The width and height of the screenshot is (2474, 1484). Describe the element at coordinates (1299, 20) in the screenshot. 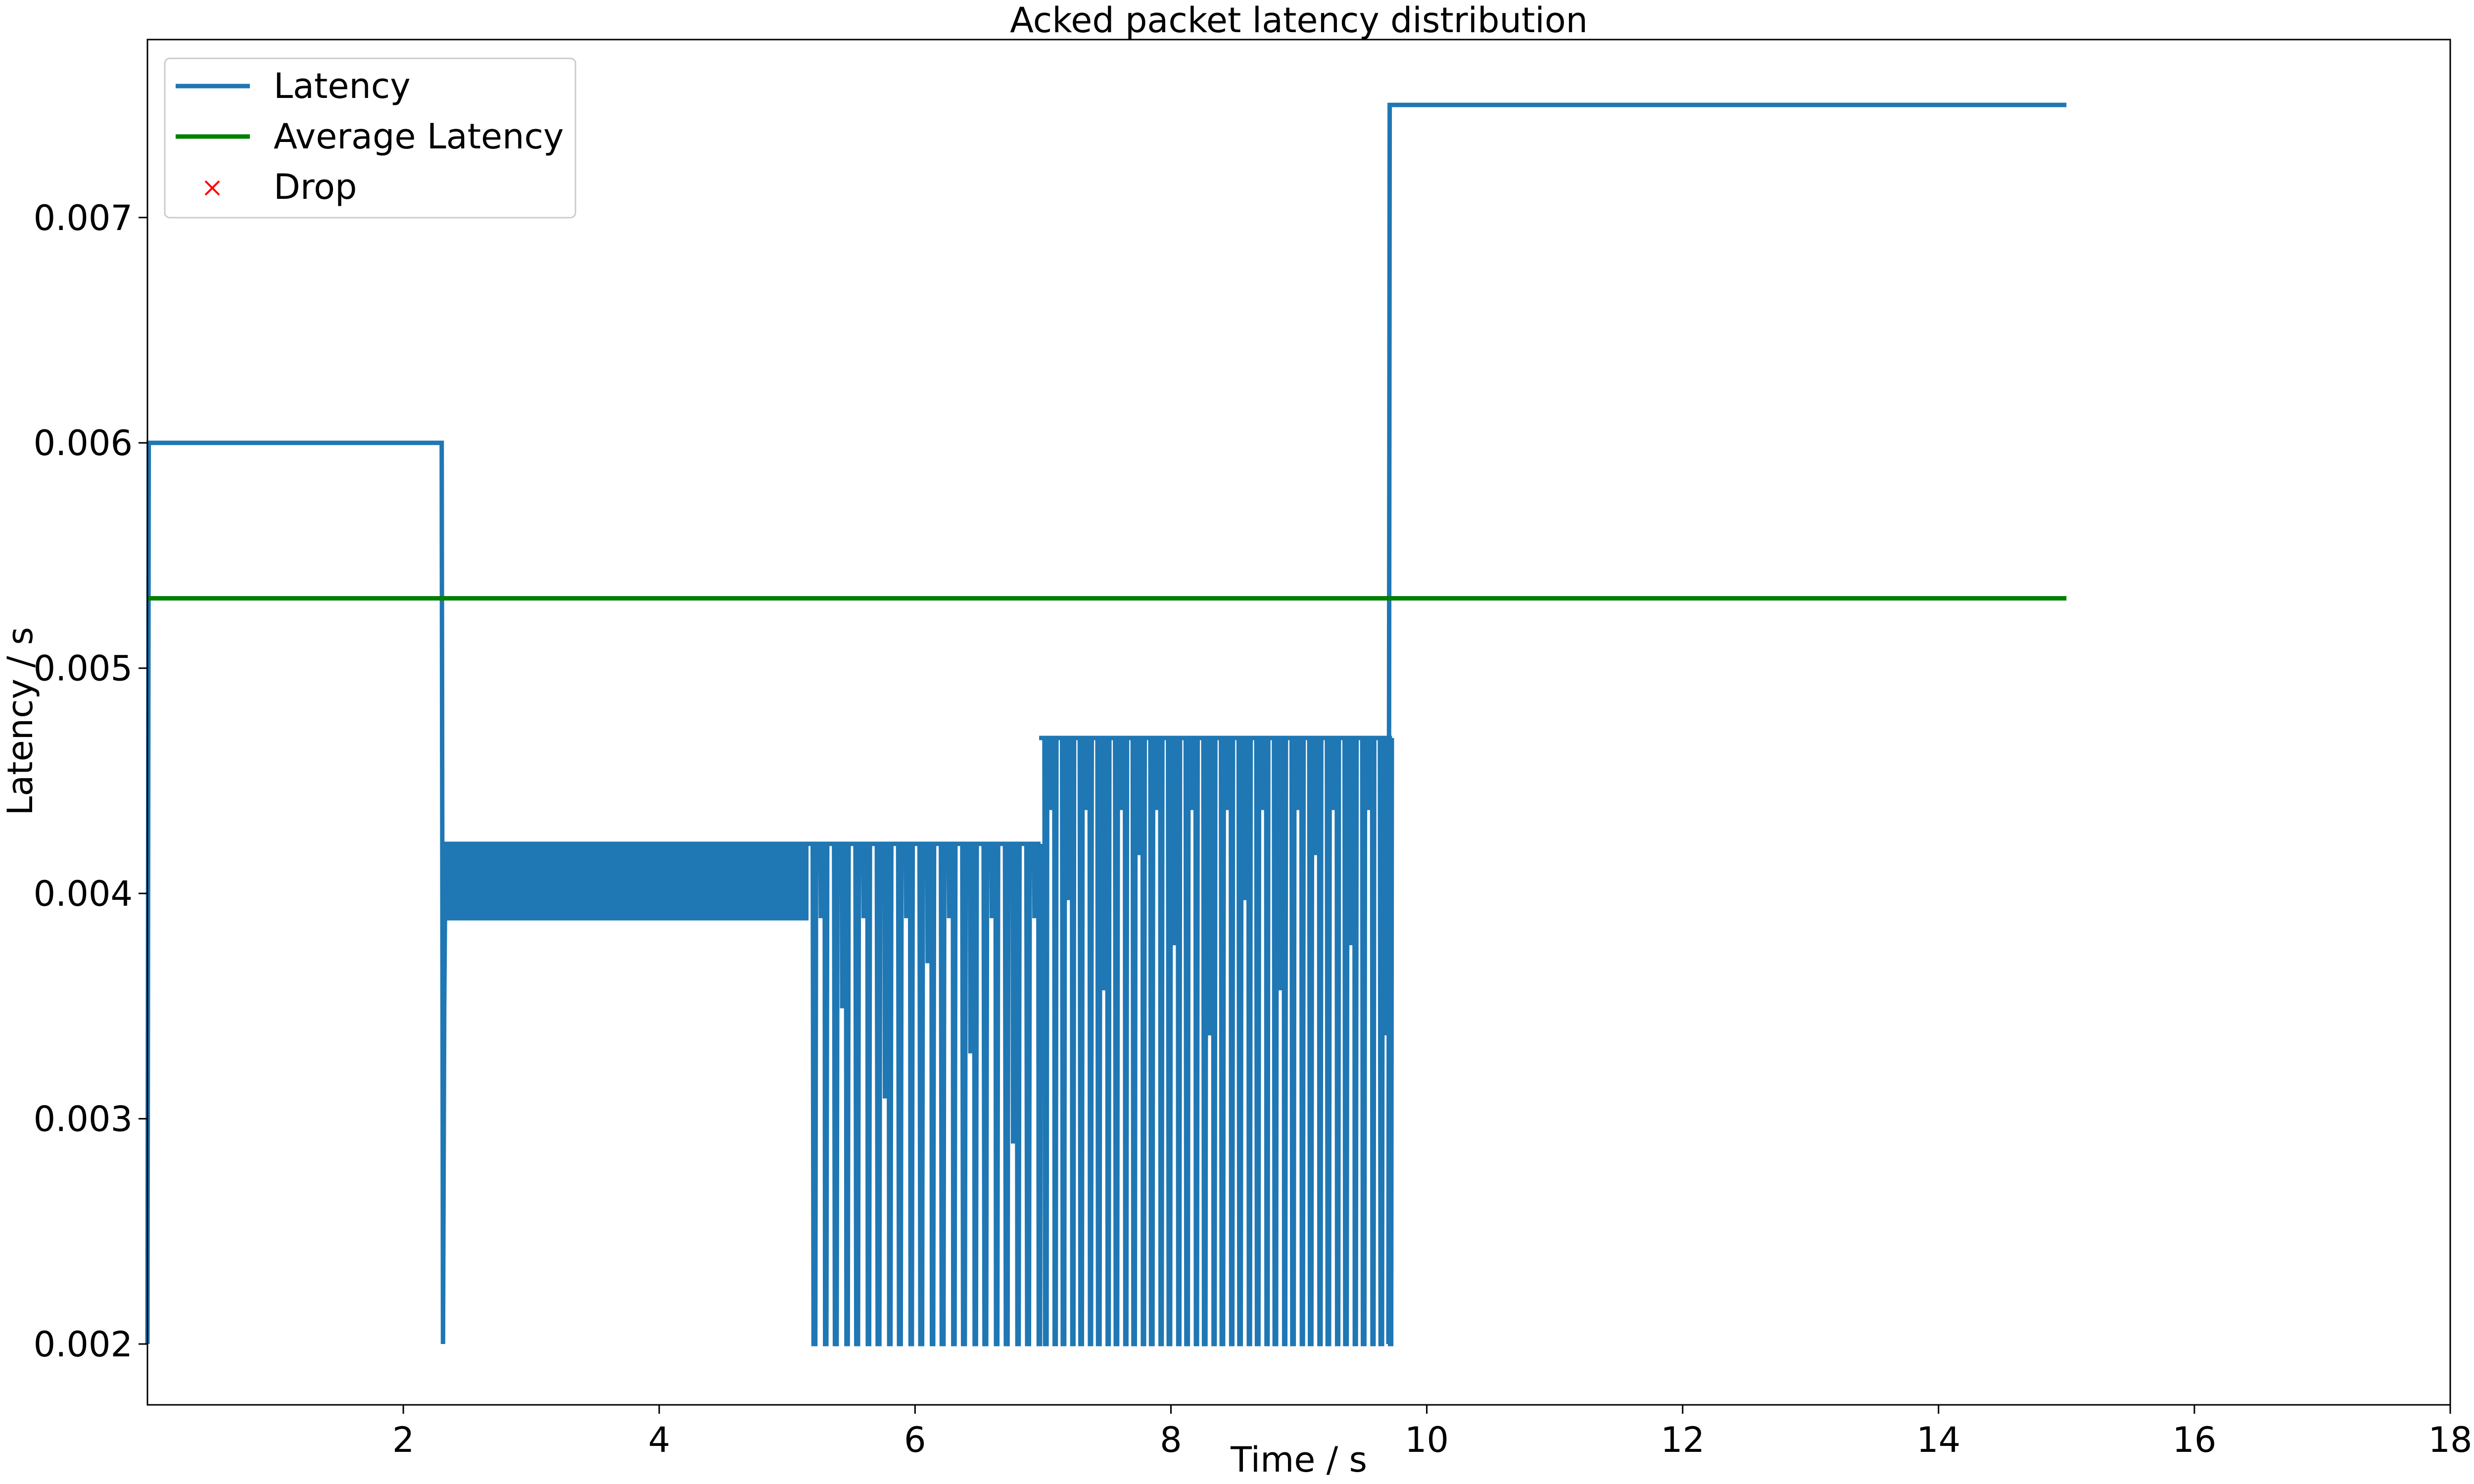

I see `chart-title: Acked packet latency distribution` at that location.